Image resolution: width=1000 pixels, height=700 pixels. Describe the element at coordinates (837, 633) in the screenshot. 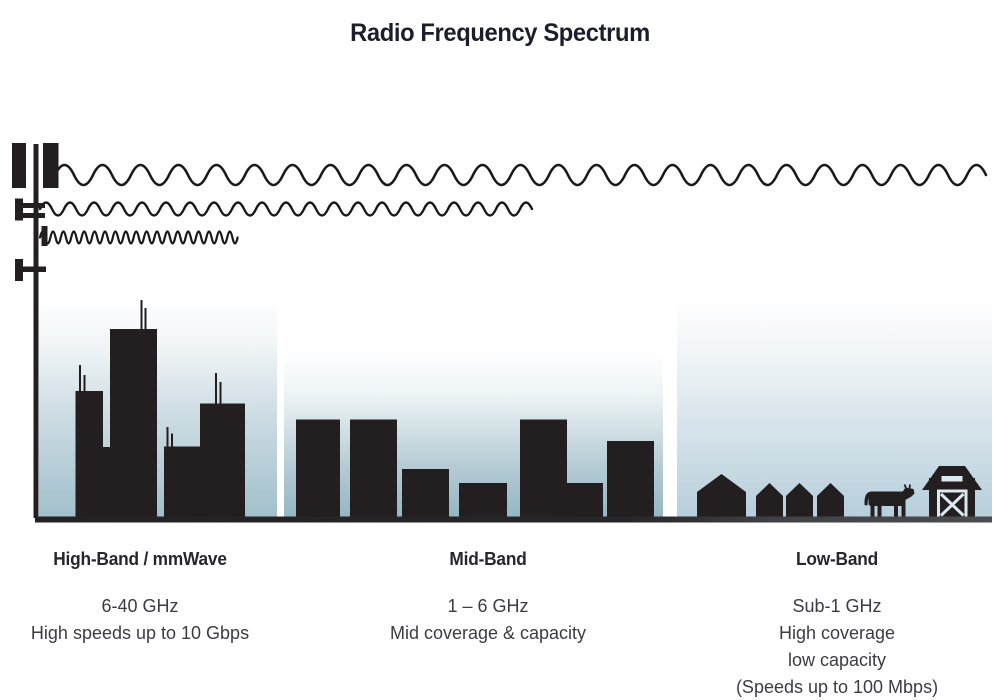

I see `band-detail: High coverage` at that location.